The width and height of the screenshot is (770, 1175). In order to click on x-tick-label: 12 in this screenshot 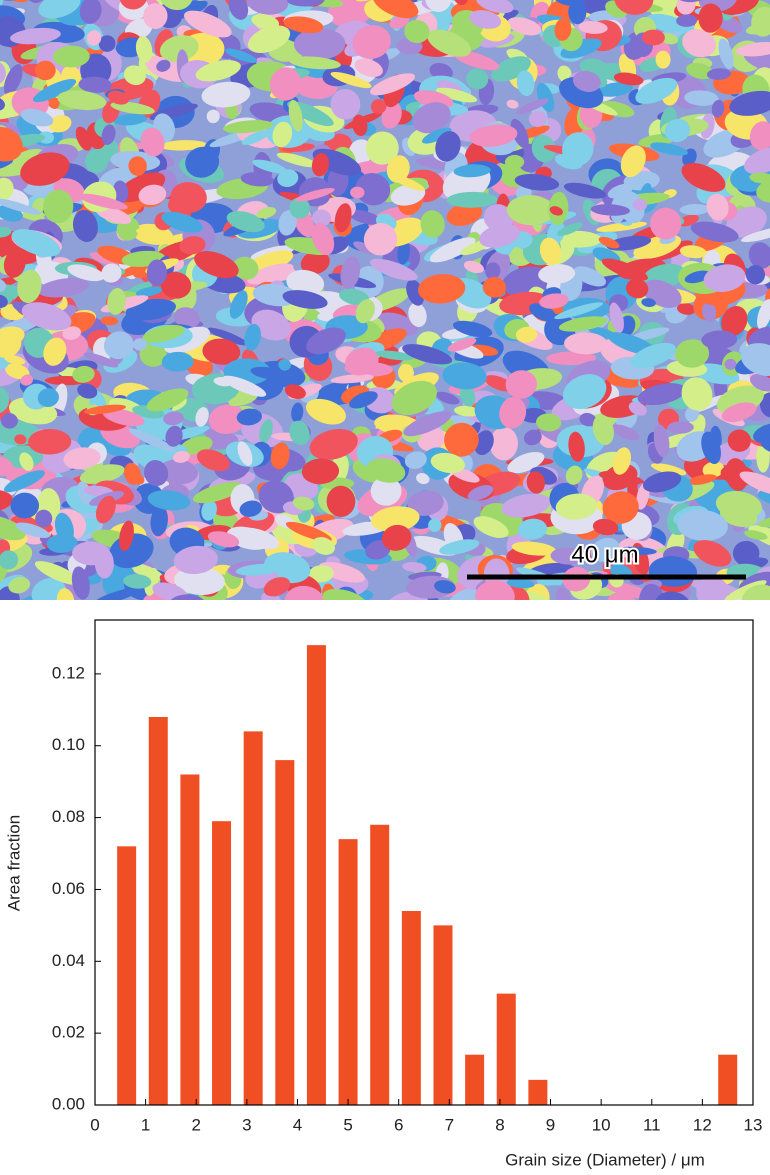, I will do `click(702, 1124)`.